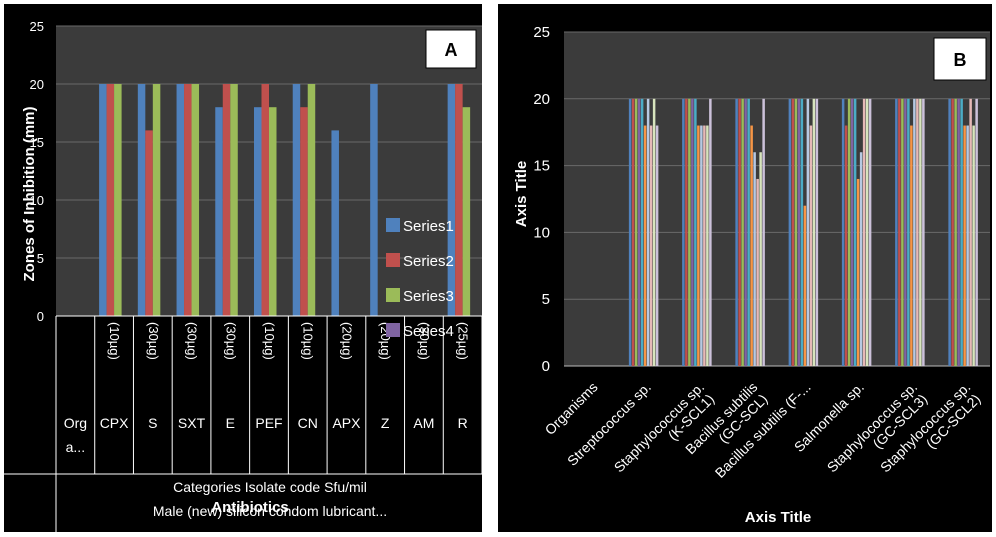 Image resolution: width=996 pixels, height=537 pixels. What do you see at coordinates (40, 258) in the screenshot?
I see `y-tick-label: 5` at bounding box center [40, 258].